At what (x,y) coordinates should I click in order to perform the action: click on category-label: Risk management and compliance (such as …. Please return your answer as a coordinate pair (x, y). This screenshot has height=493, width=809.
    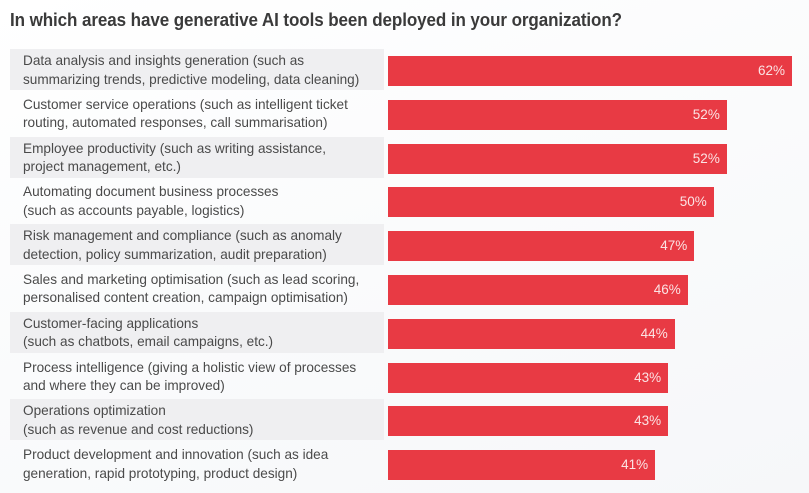
    Looking at the image, I should click on (182, 245).